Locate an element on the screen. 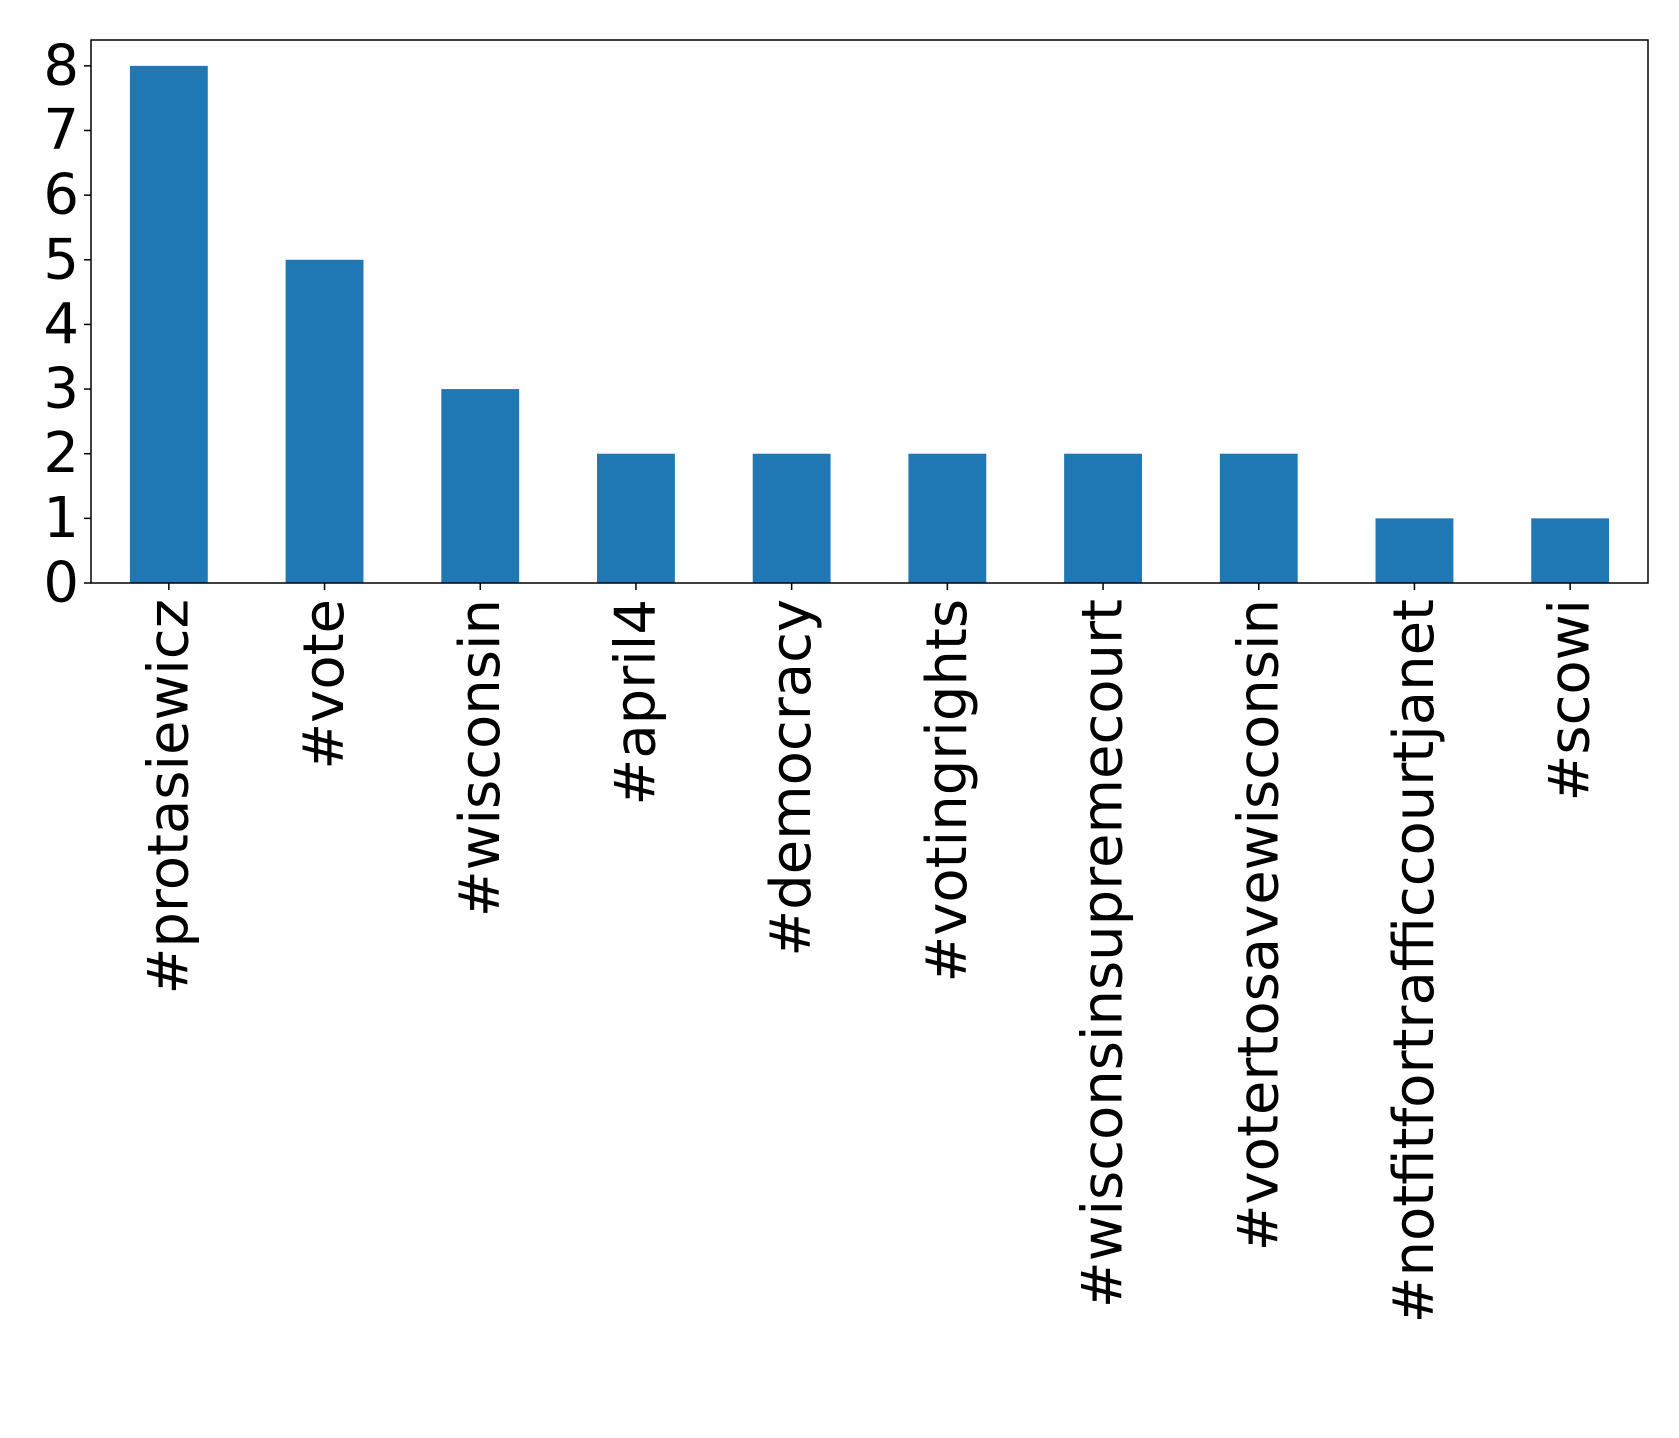 This screenshot has width=1679, height=1438. y-tick-label: 8 is located at coordinates (61, 65).